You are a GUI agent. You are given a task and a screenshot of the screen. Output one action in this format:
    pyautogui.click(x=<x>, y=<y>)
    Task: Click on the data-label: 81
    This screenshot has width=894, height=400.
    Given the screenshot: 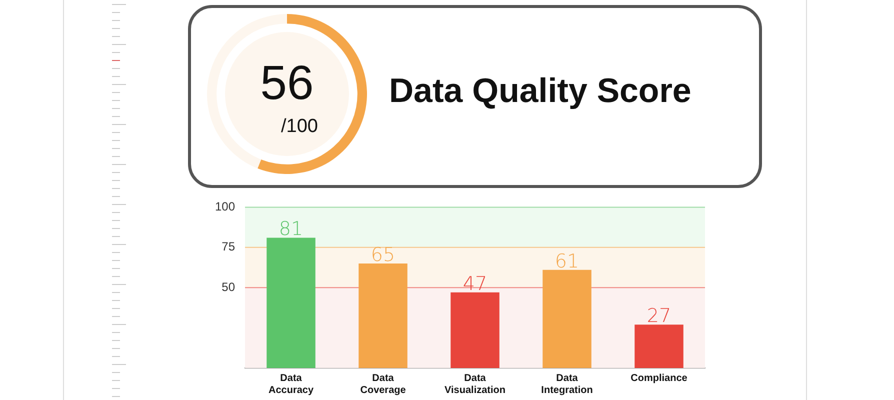 What is the action you would take?
    pyautogui.click(x=291, y=229)
    